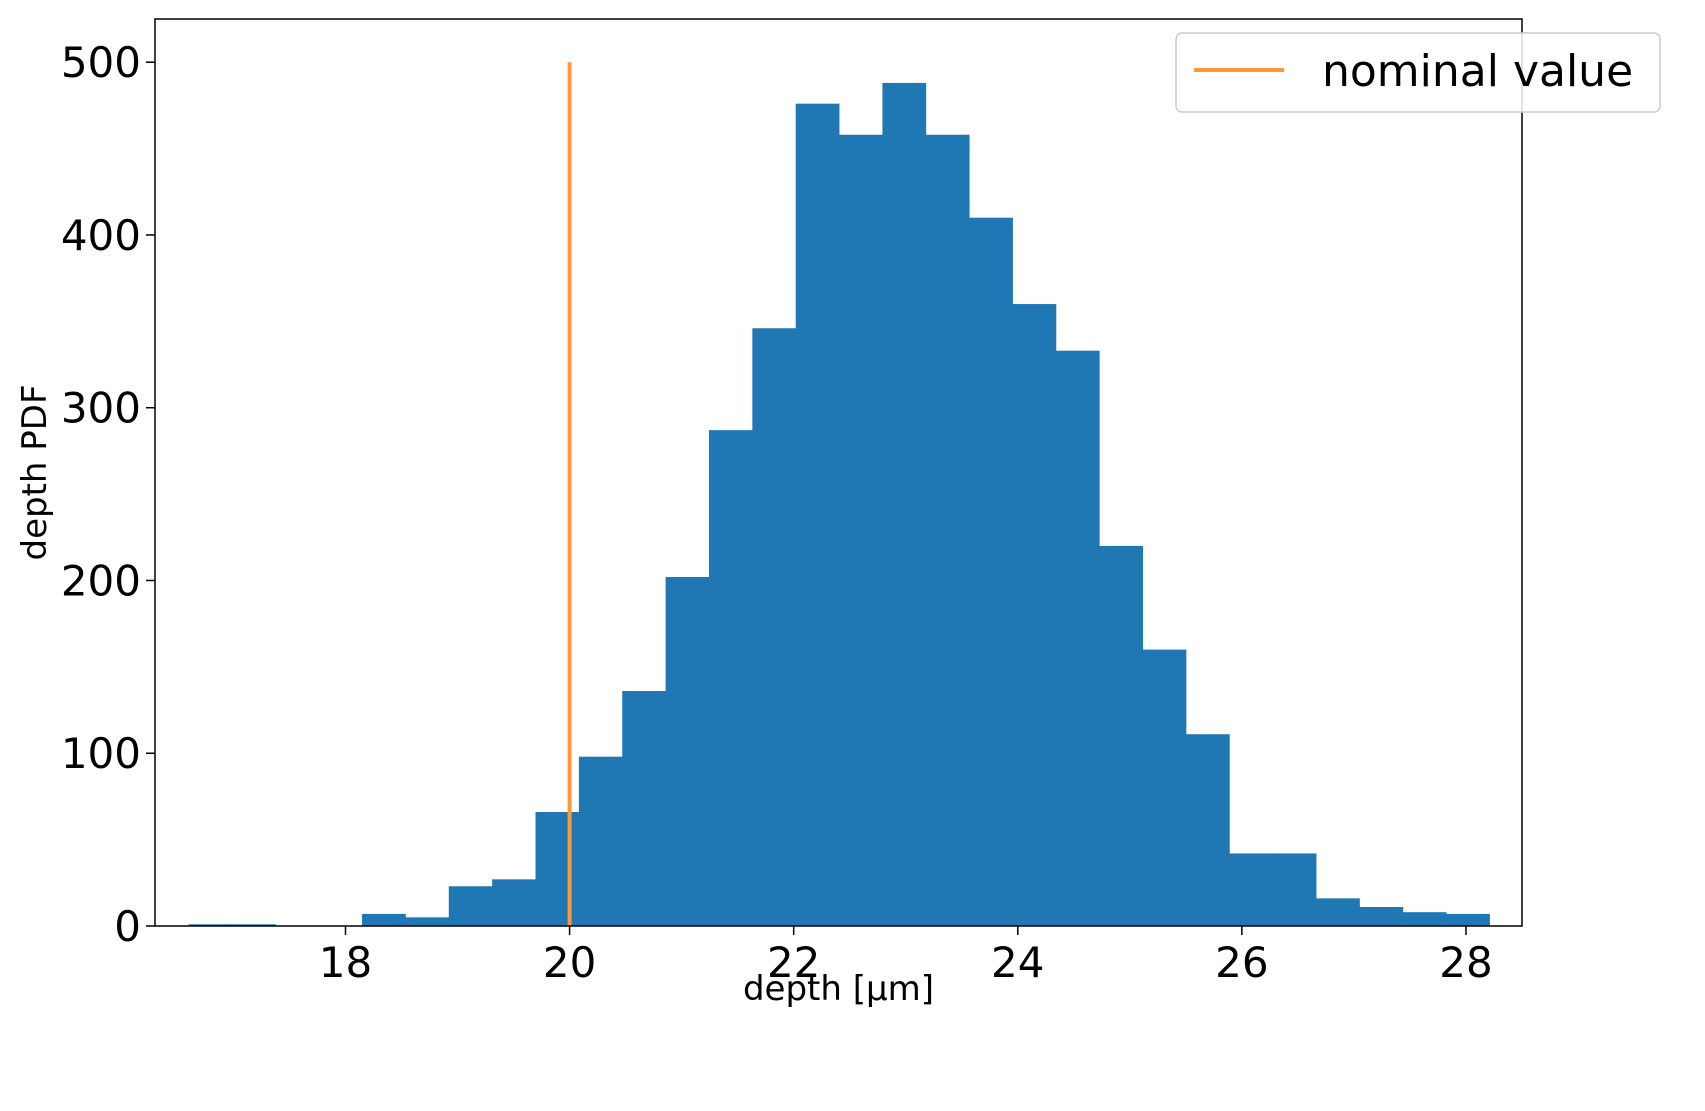 Image resolution: width=1705 pixels, height=1111 pixels. I want to click on y-tick-label: 500, so click(101, 62).